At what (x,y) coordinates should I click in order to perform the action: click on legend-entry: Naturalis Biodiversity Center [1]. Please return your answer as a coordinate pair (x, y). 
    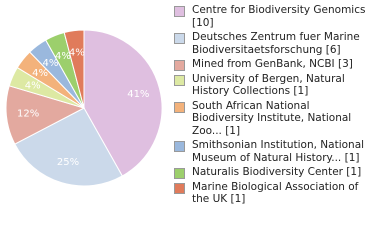
    Looking at the image, I should click on (272, 172).